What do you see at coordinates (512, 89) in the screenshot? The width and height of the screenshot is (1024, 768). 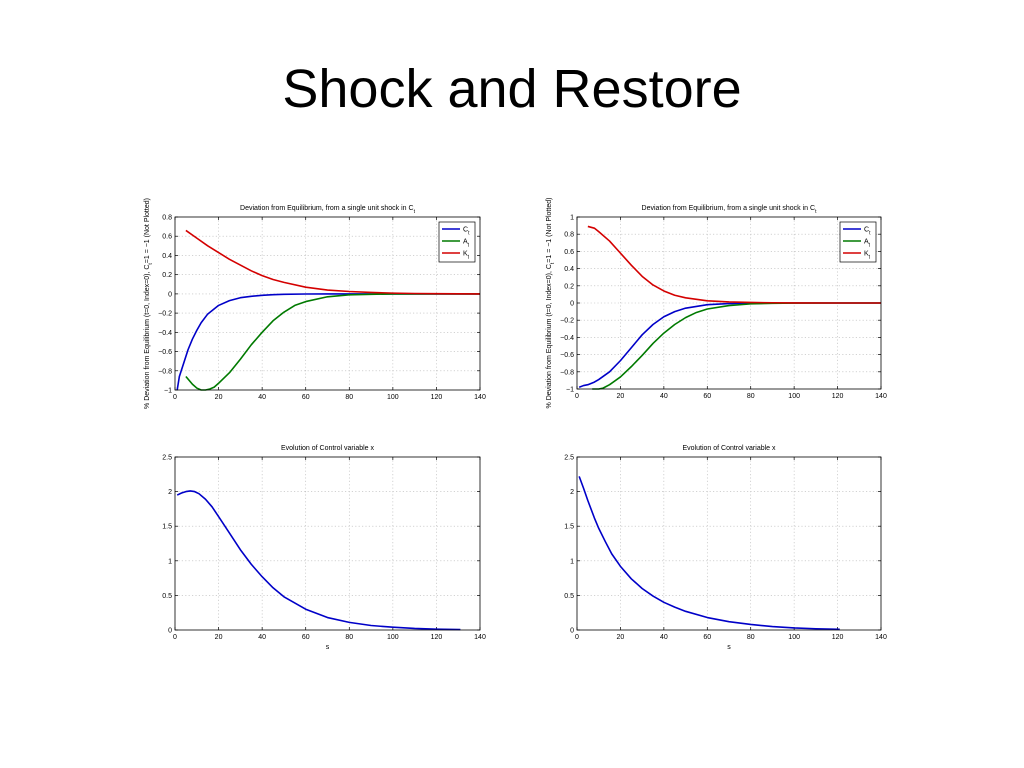 I see `slide-title: Shock and Restore` at bounding box center [512, 89].